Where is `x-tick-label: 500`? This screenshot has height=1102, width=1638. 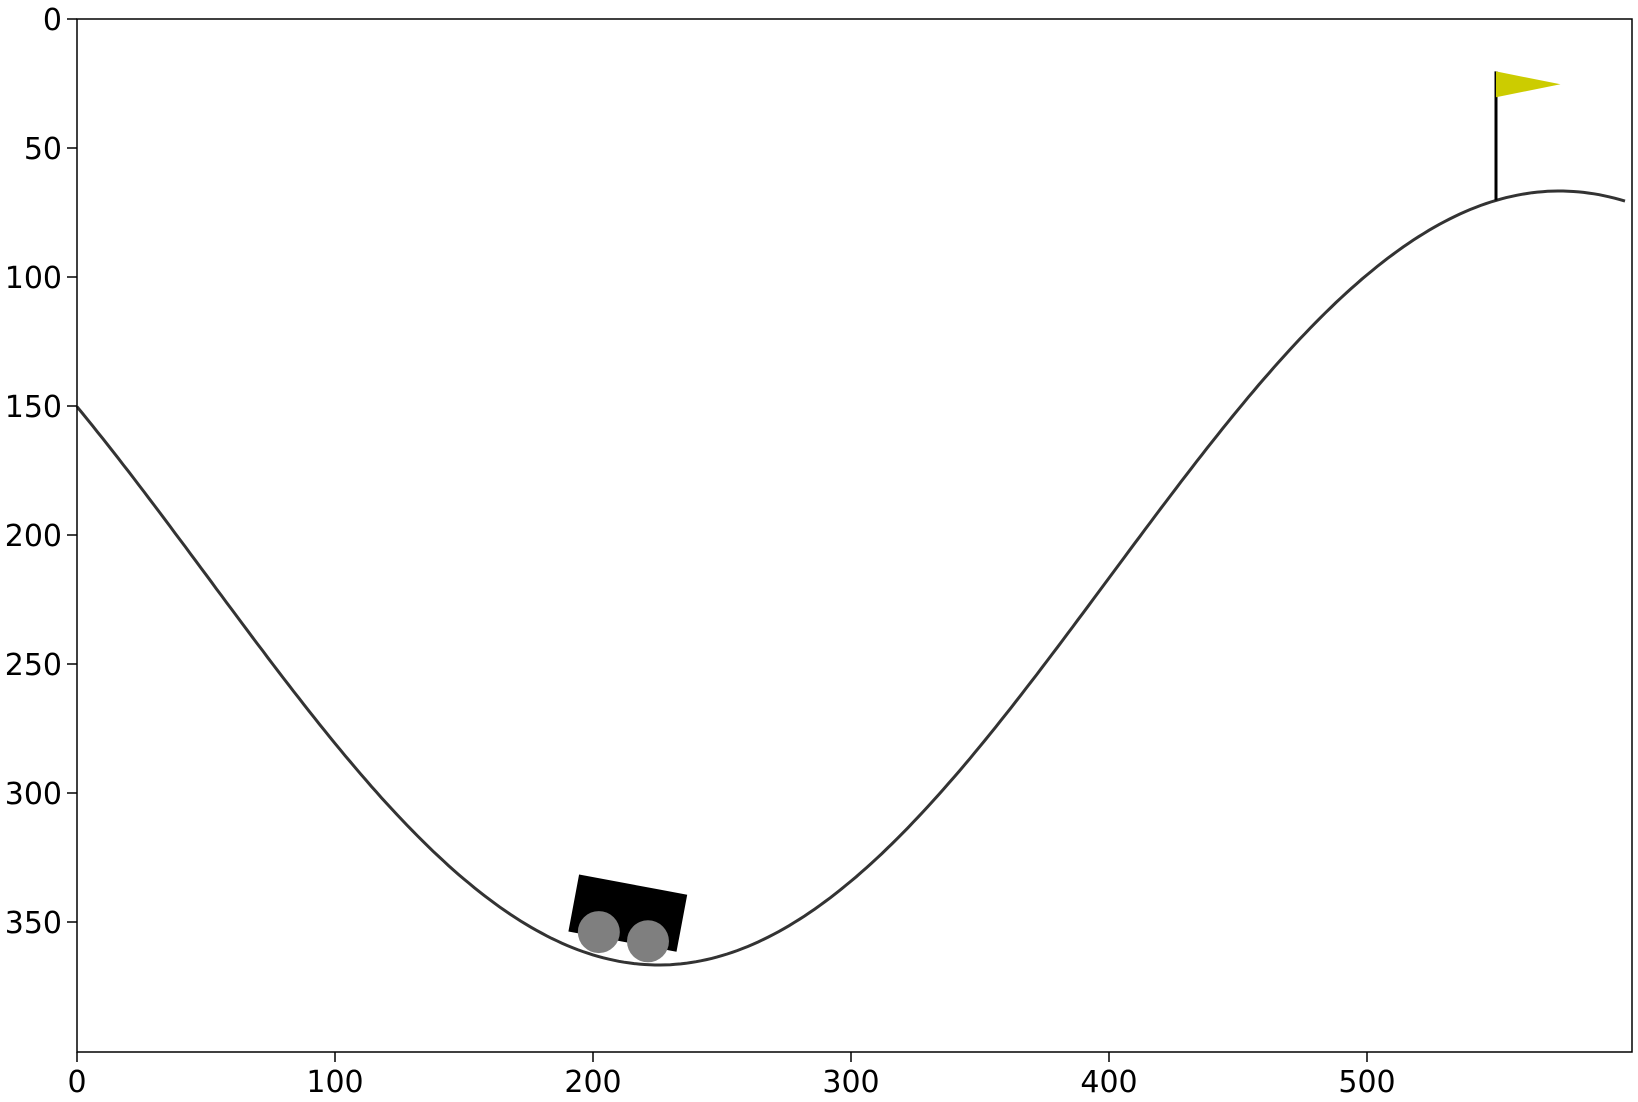 x-tick-label: 500 is located at coordinates (1366, 1082).